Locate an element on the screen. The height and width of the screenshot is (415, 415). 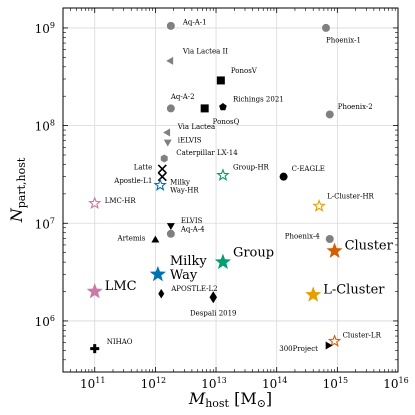
x-tick-label: 1015 is located at coordinates (335, 383).